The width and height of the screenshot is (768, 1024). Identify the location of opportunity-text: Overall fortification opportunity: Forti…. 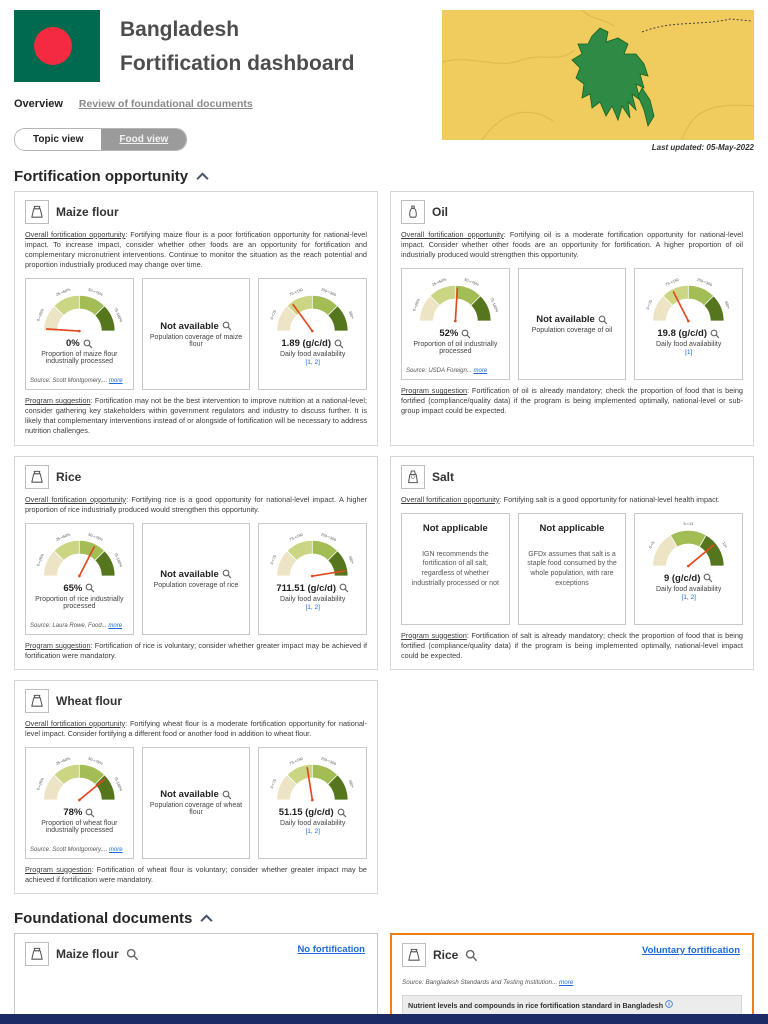
(196, 504).